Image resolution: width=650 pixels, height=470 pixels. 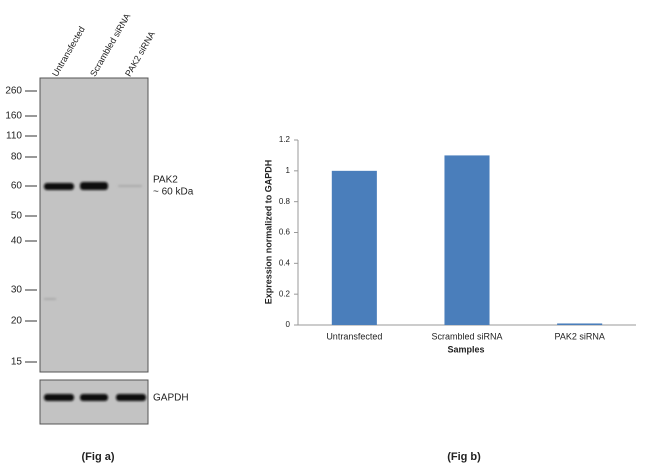 I want to click on marker-label: 20, so click(x=17, y=321).